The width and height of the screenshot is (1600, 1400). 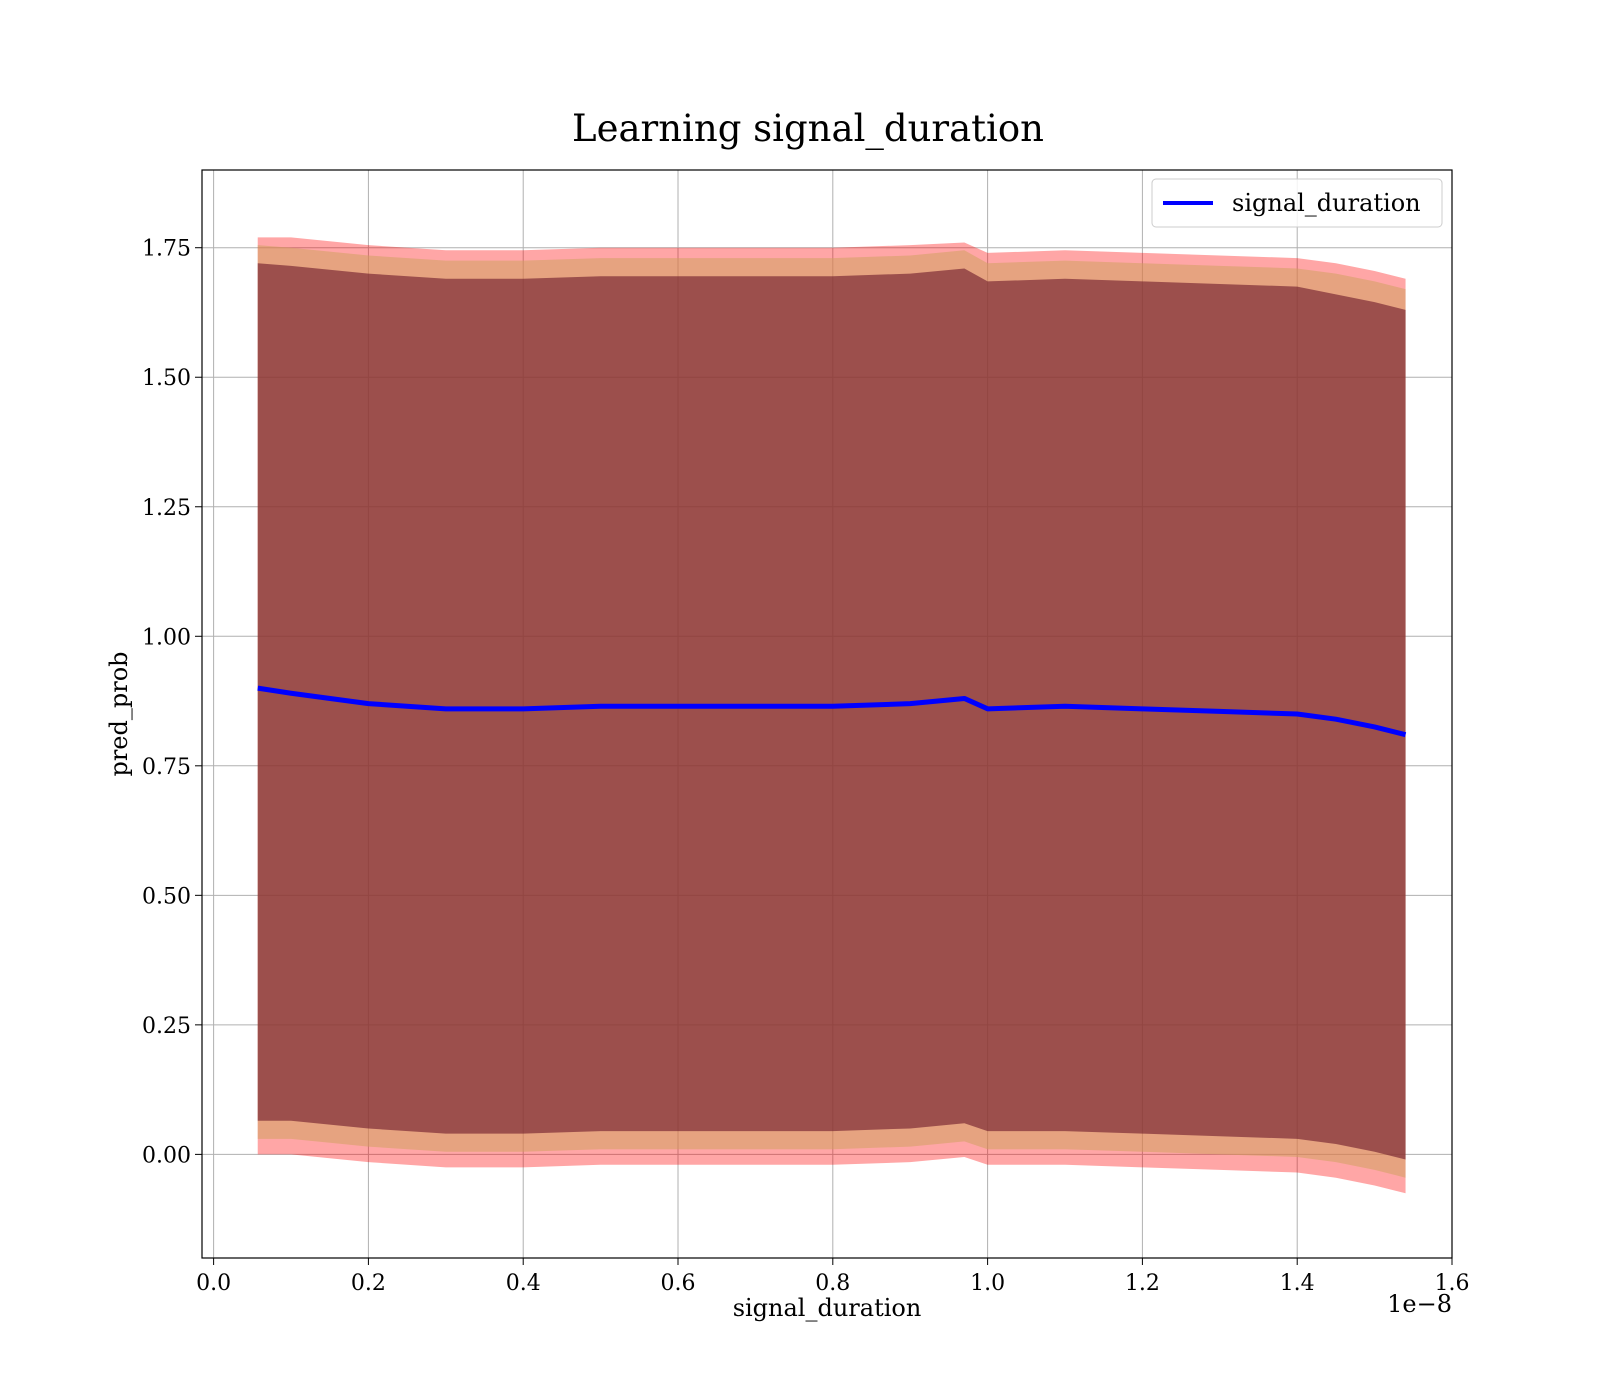 I want to click on x-axis-offset-label: 1e−8, so click(x=1419, y=1304).